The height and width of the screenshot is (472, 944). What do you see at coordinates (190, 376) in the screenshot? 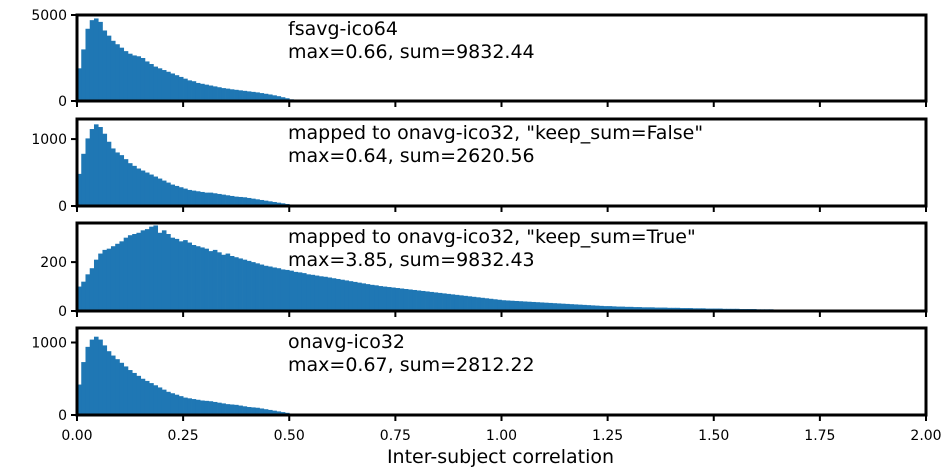
I see `histogram-bars-onavg-ico32` at bounding box center [190, 376].